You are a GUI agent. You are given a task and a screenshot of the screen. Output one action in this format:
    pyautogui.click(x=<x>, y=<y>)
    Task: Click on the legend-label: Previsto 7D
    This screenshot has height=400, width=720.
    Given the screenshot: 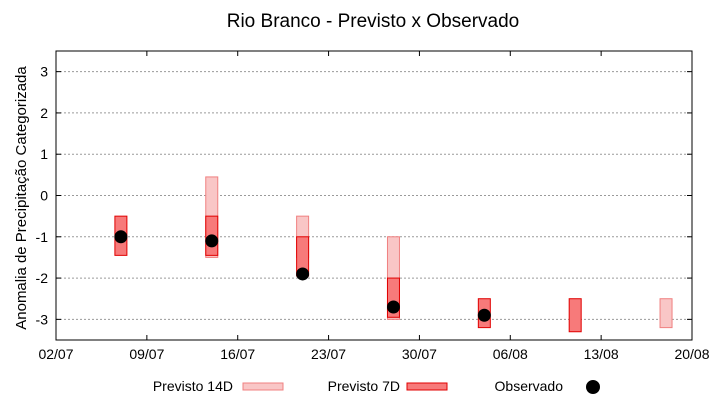 What is the action you would take?
    pyautogui.click(x=364, y=386)
    